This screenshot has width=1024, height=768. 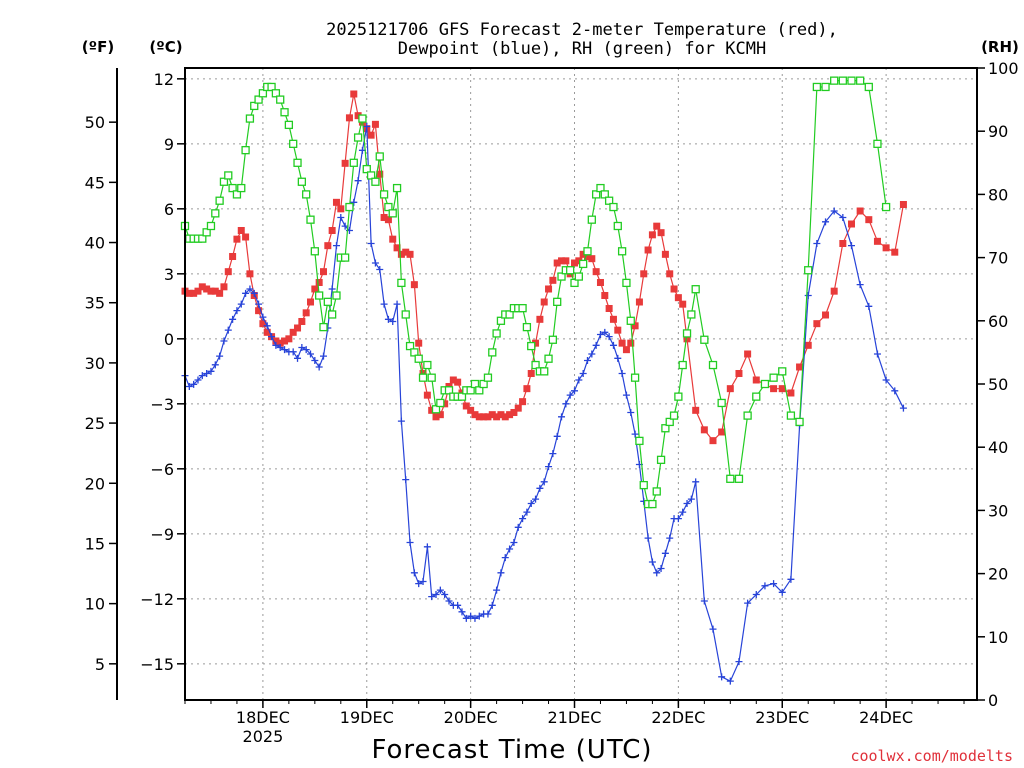 I want to click on celsius-tick-label: −3, so click(x=162, y=404).